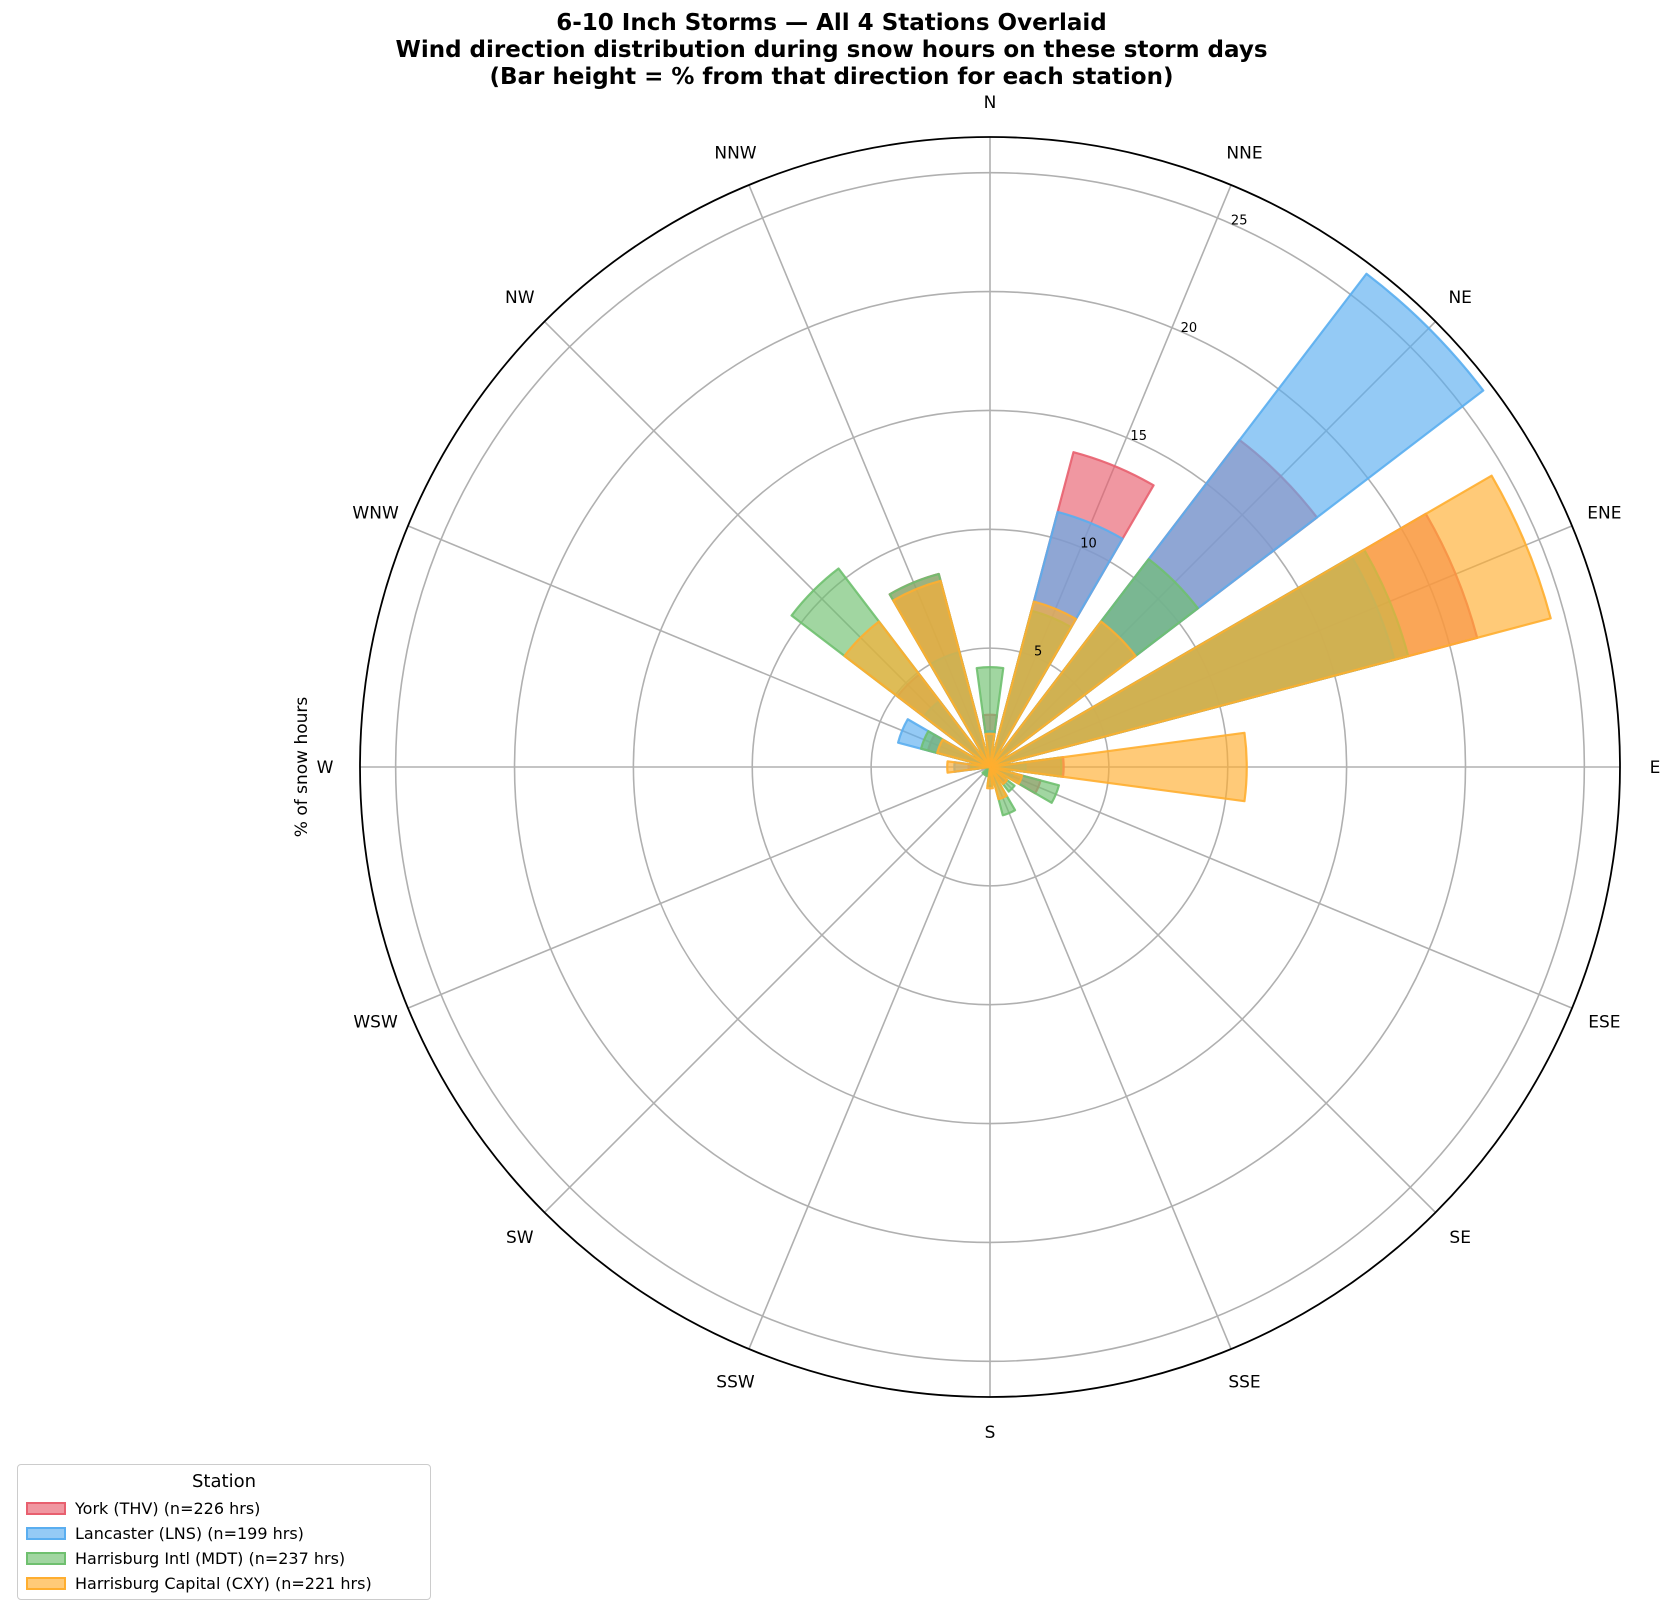 Image resolution: width=1663 pixels, height=1623 pixels. Describe the element at coordinates (189, 1533) in the screenshot. I see `legend-label: Lancaster (LNS) (n=199 hrs)` at that location.